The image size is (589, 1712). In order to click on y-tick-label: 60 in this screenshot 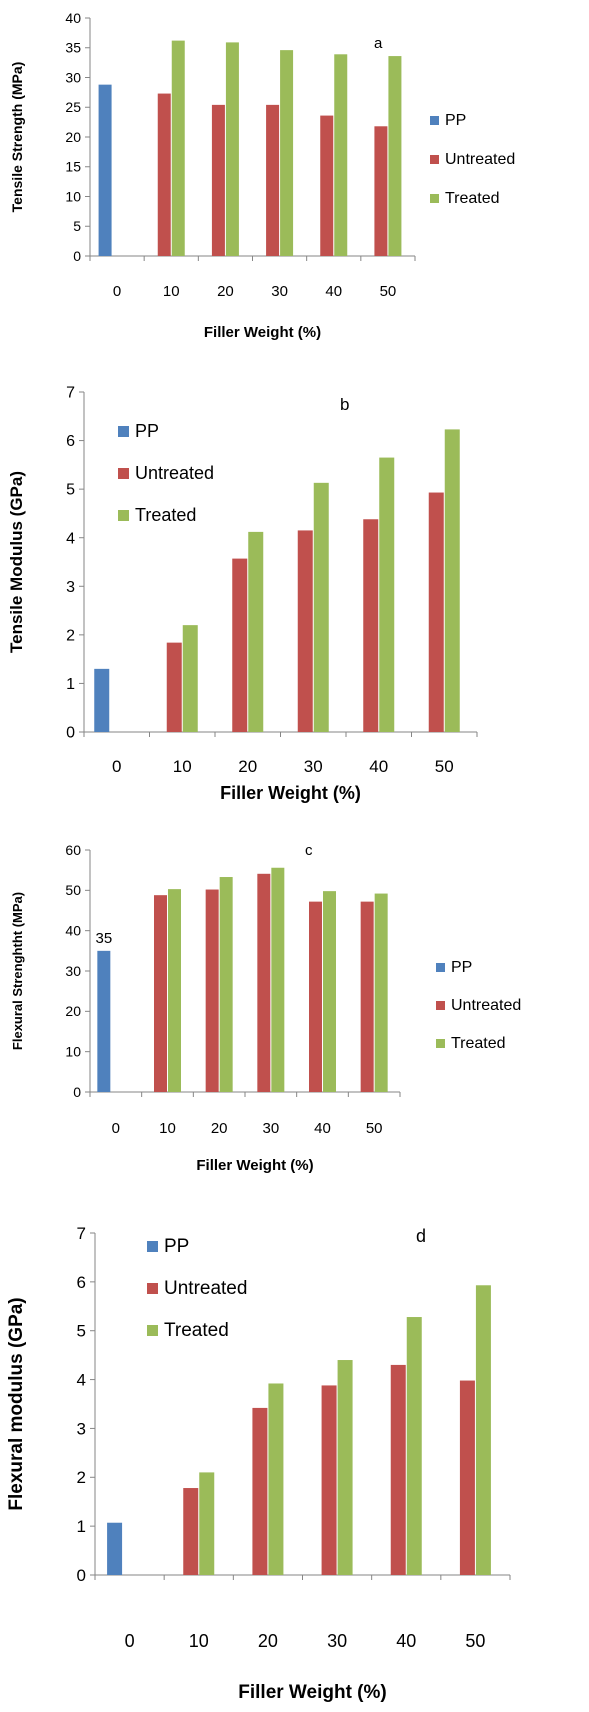, I will do `click(73, 850)`.